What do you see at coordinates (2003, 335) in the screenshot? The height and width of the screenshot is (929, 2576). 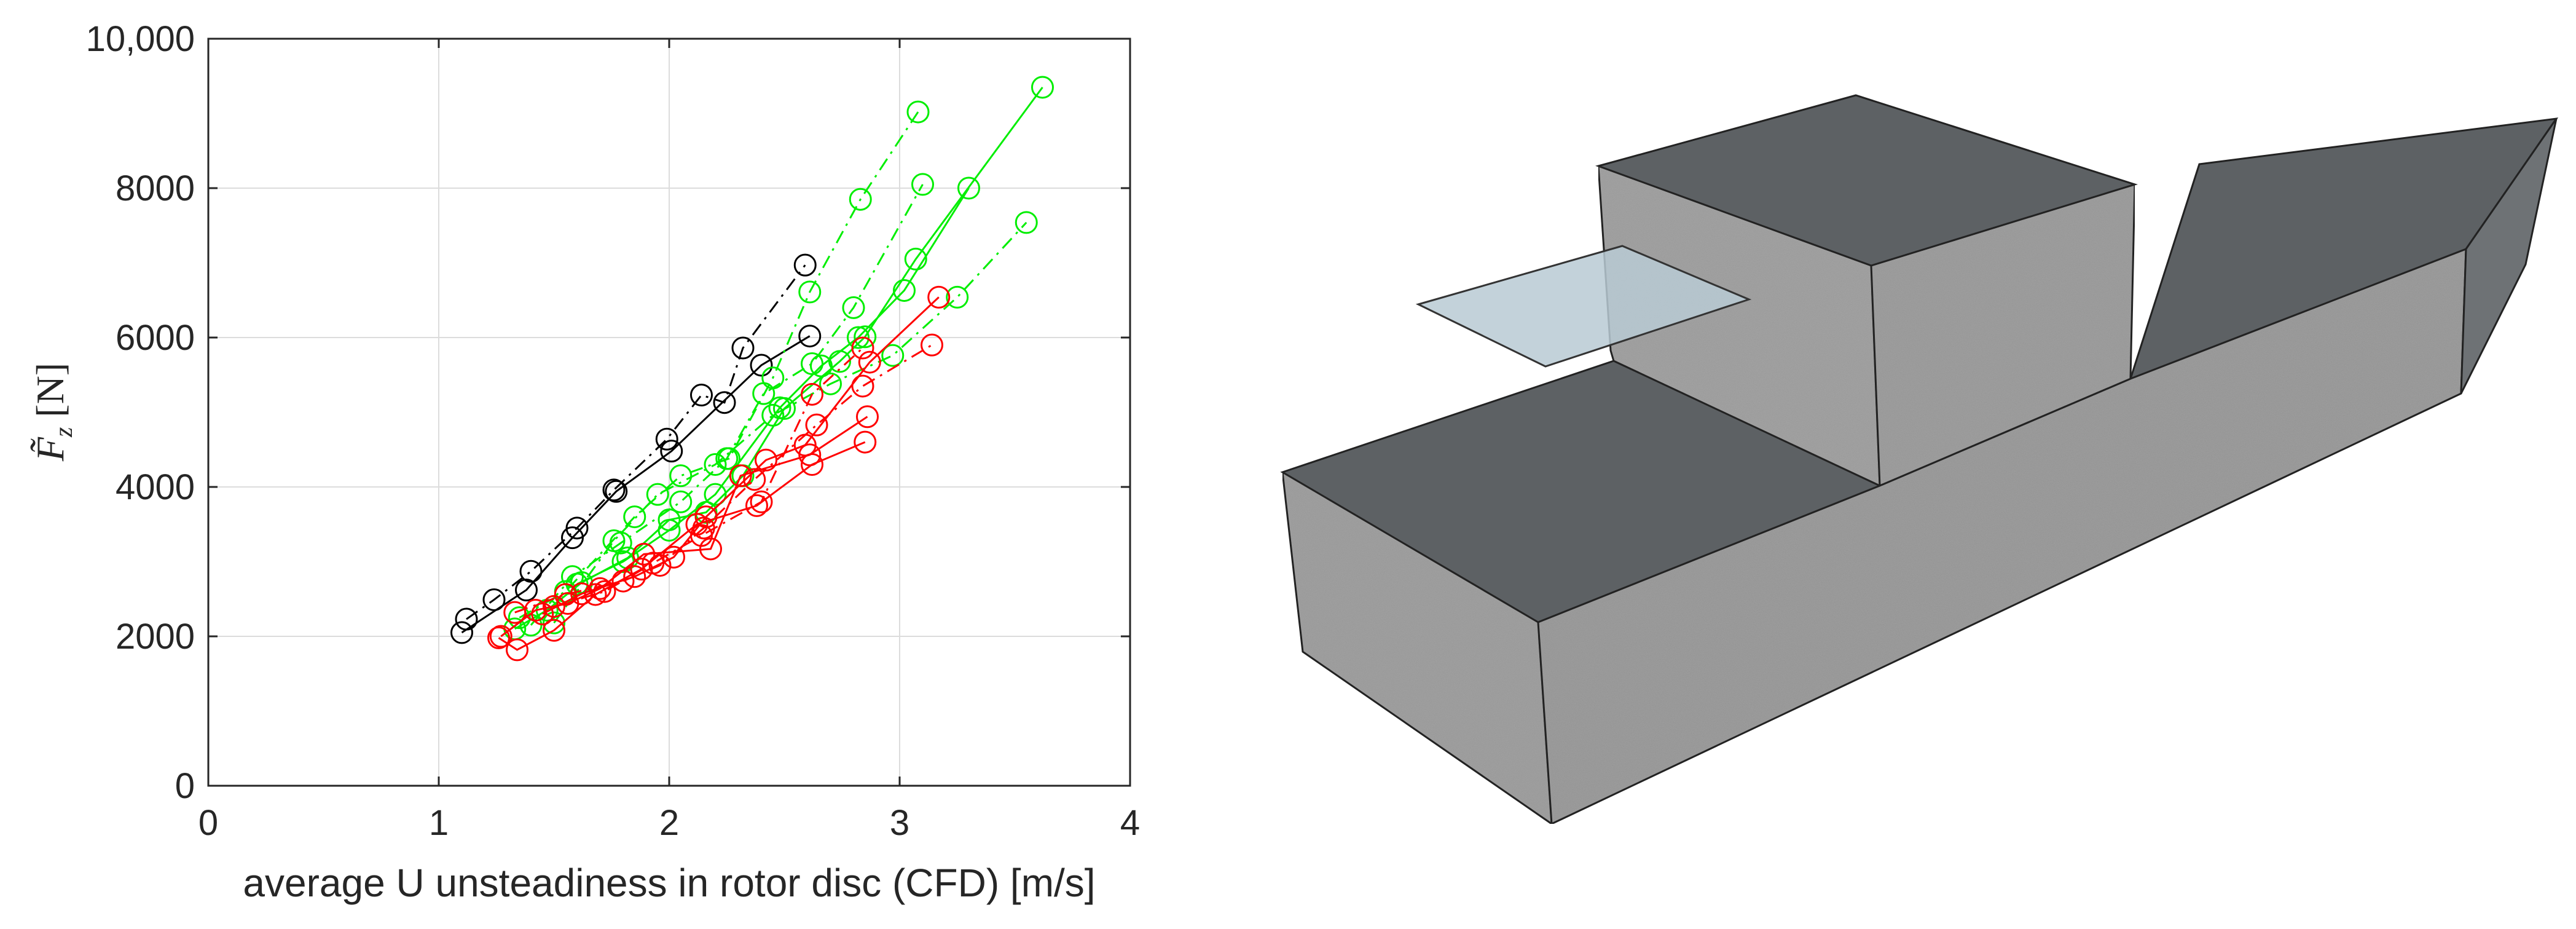 I see `superstructure-side-face` at bounding box center [2003, 335].